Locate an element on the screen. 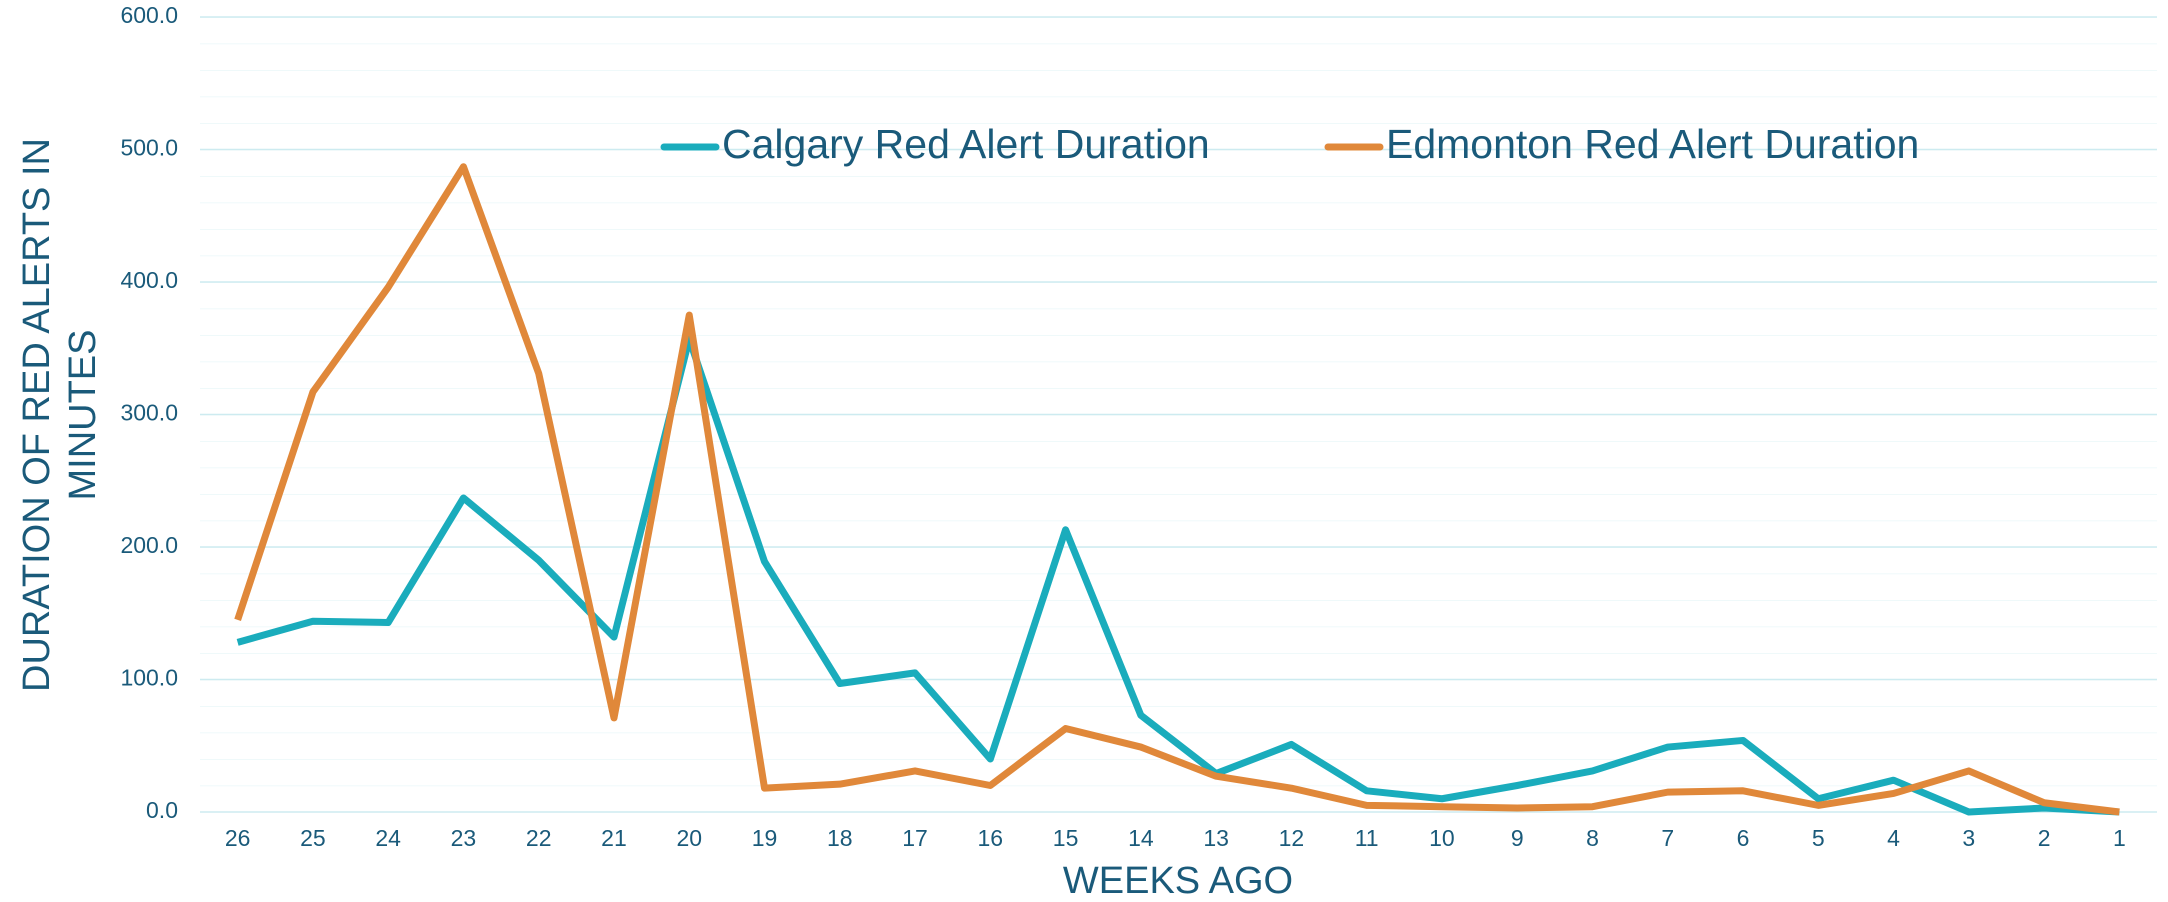  x-tick-label: 10 is located at coordinates (1442, 838).